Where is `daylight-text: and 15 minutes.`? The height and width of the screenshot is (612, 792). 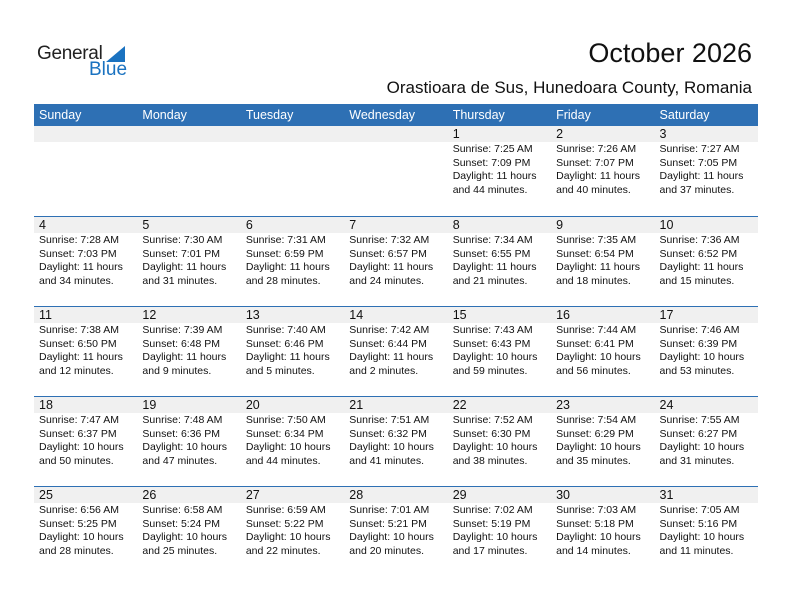
daylight-text: and 15 minutes. is located at coordinates (697, 280).